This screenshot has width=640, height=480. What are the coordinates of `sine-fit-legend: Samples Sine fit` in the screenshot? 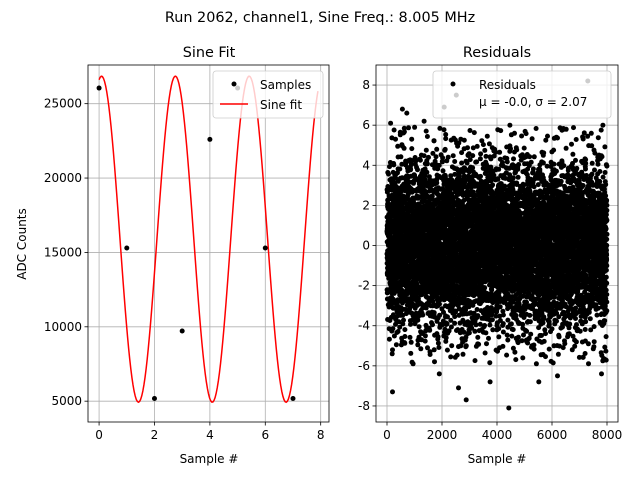 It's located at (268, 94).